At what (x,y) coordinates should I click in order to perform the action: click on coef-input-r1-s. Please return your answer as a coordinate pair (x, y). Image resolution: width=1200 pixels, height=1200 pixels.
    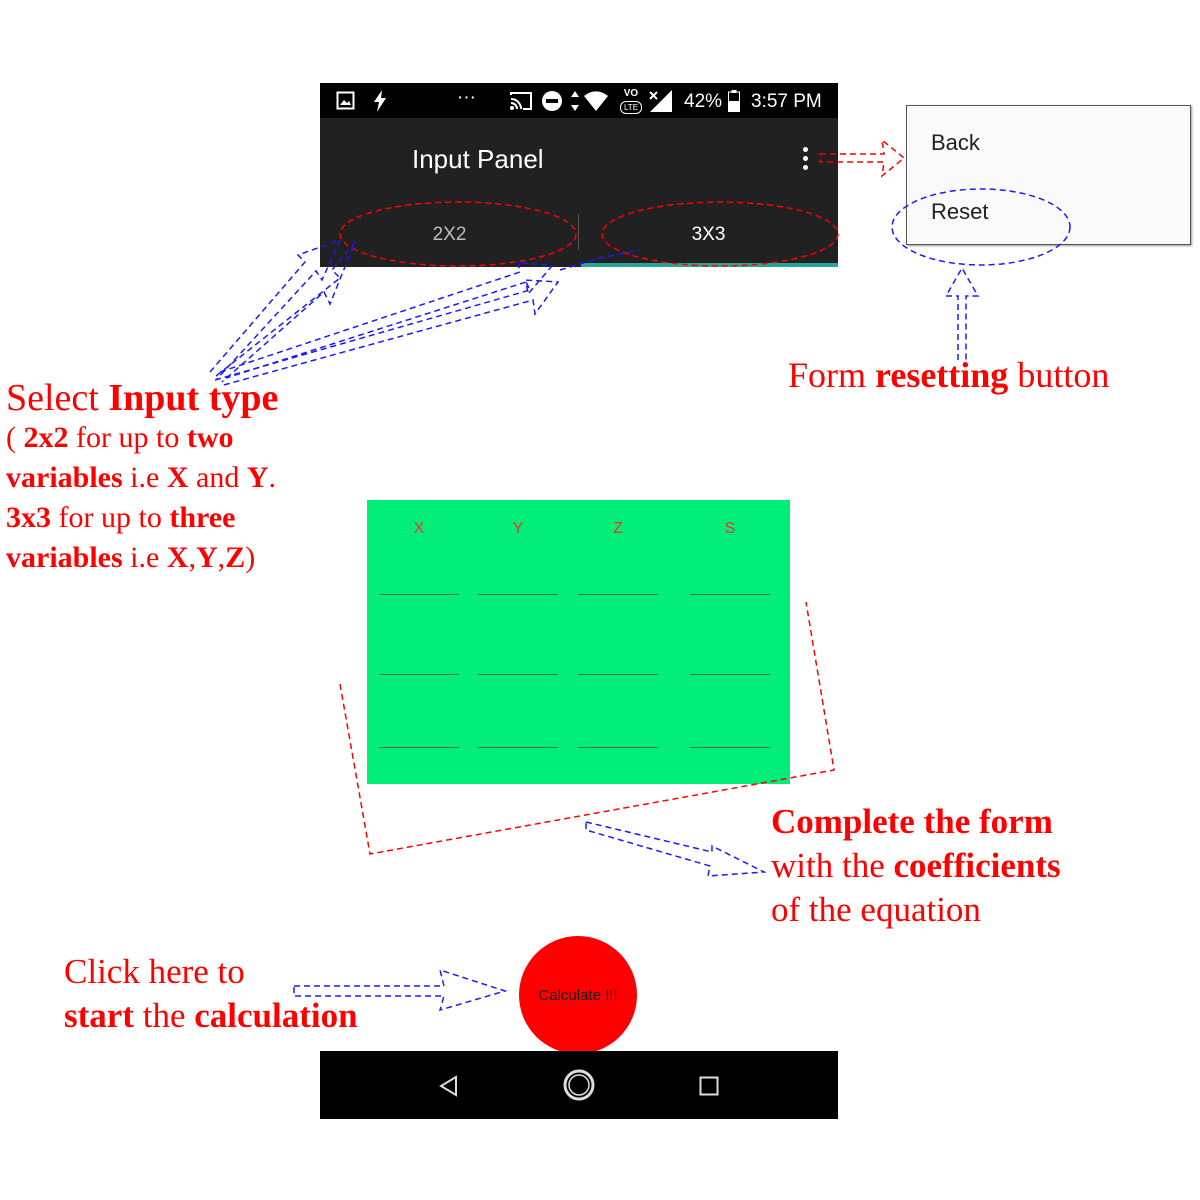
    Looking at the image, I should click on (730, 582).